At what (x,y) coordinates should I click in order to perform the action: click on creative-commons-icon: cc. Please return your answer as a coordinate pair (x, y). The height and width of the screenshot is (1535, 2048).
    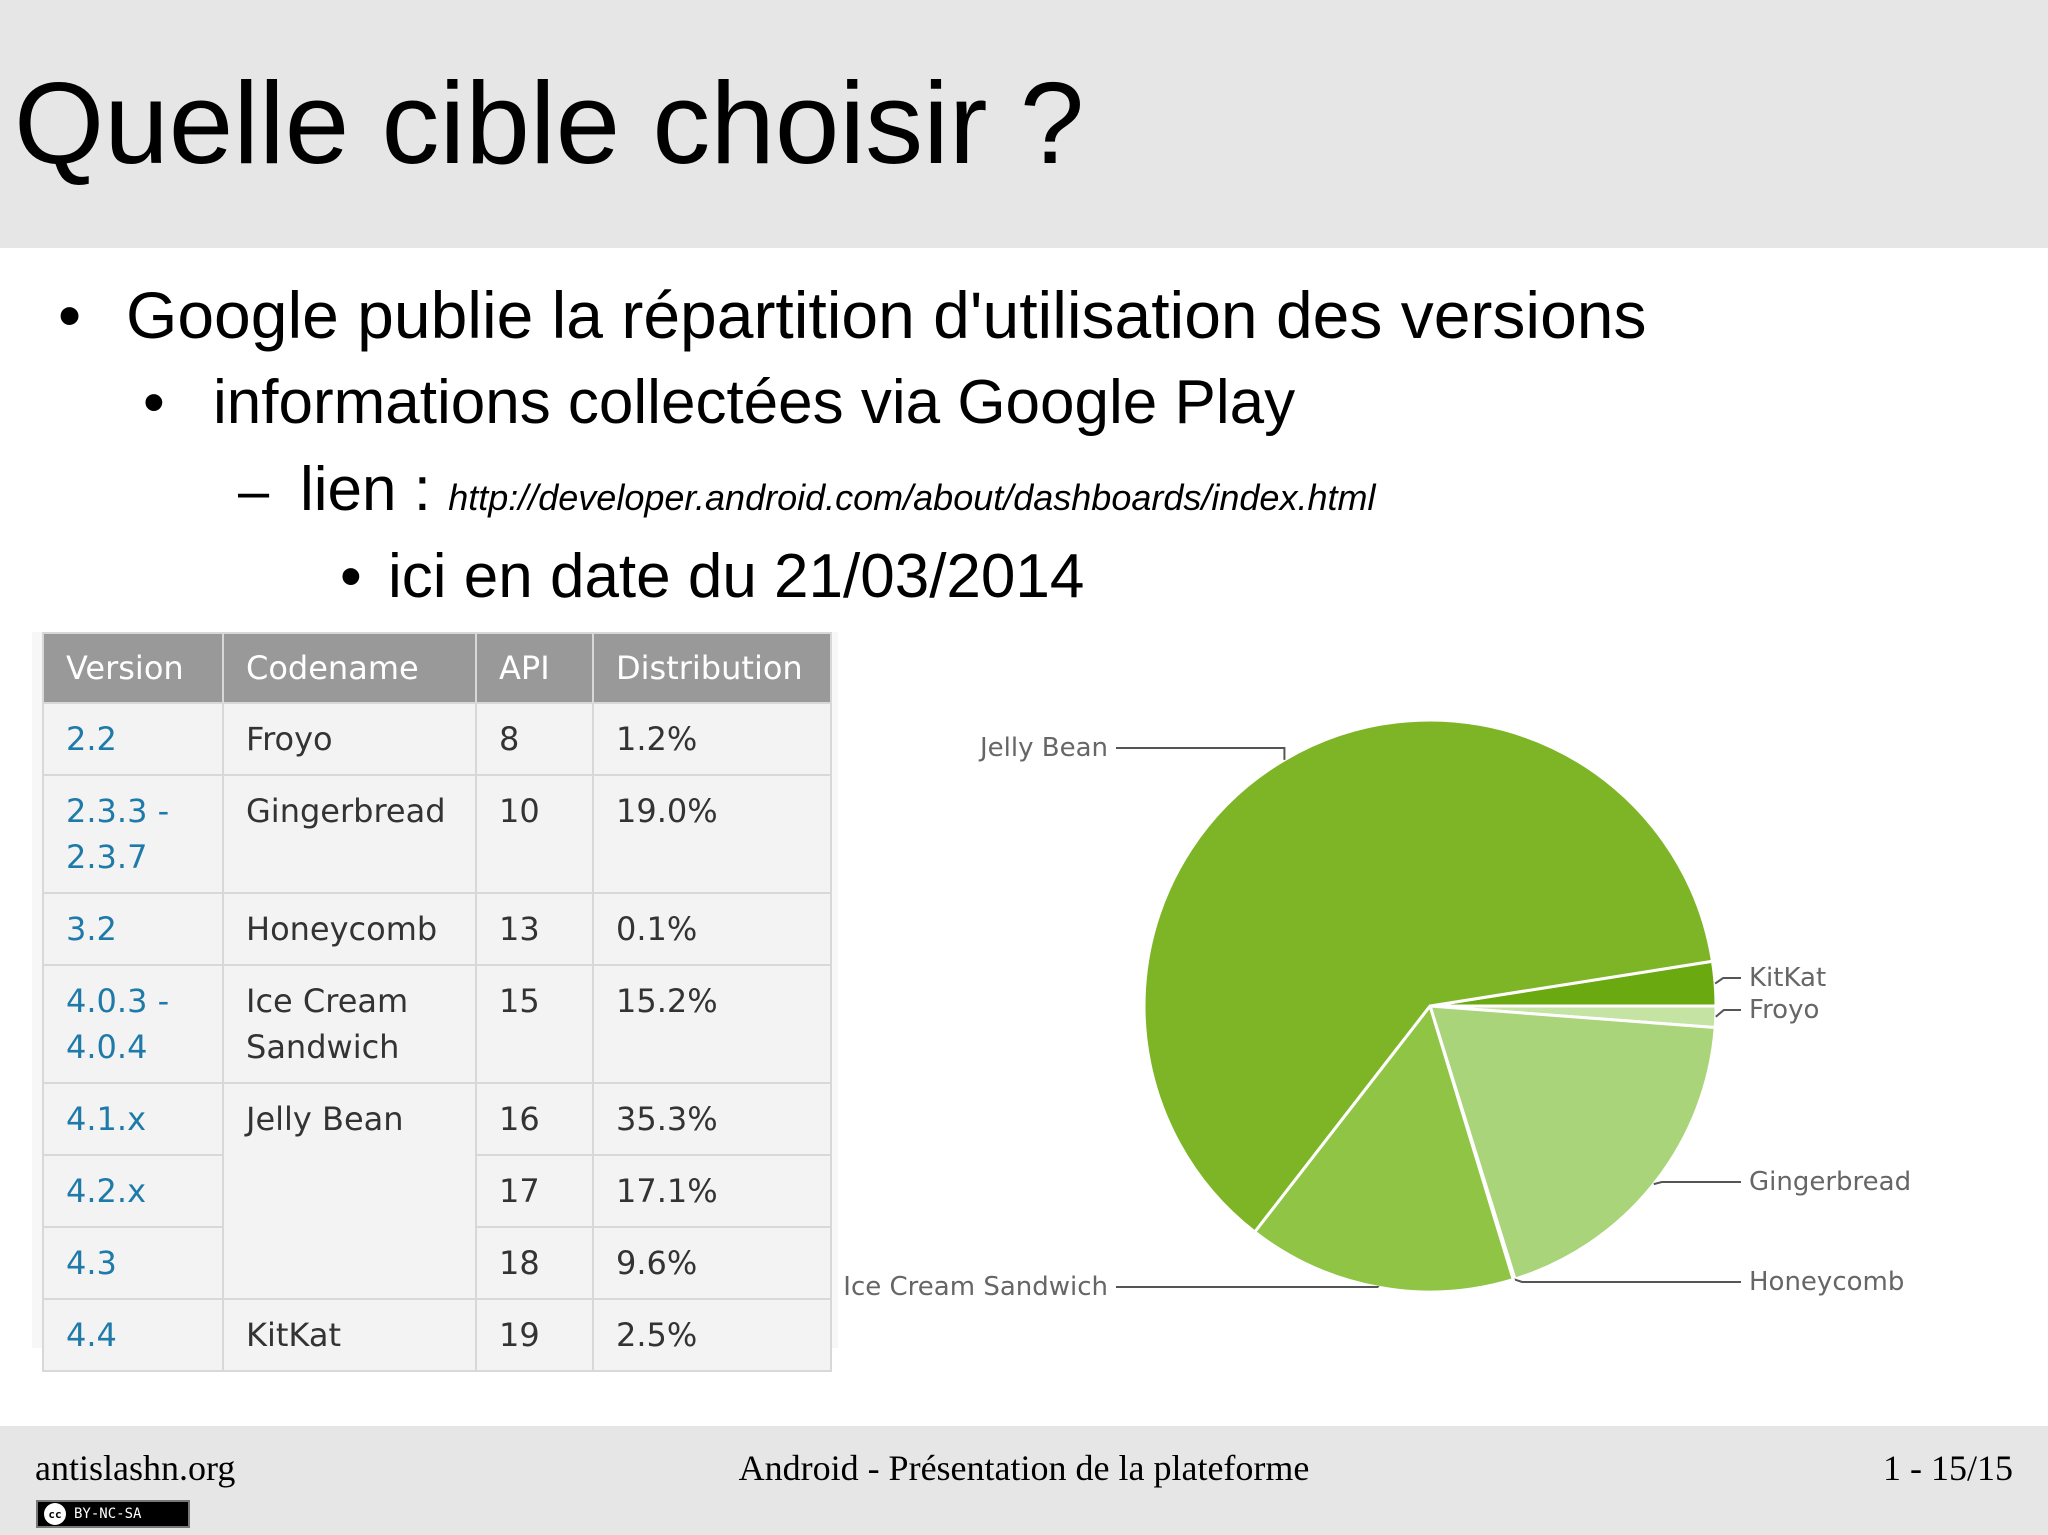
    Looking at the image, I should click on (55, 1514).